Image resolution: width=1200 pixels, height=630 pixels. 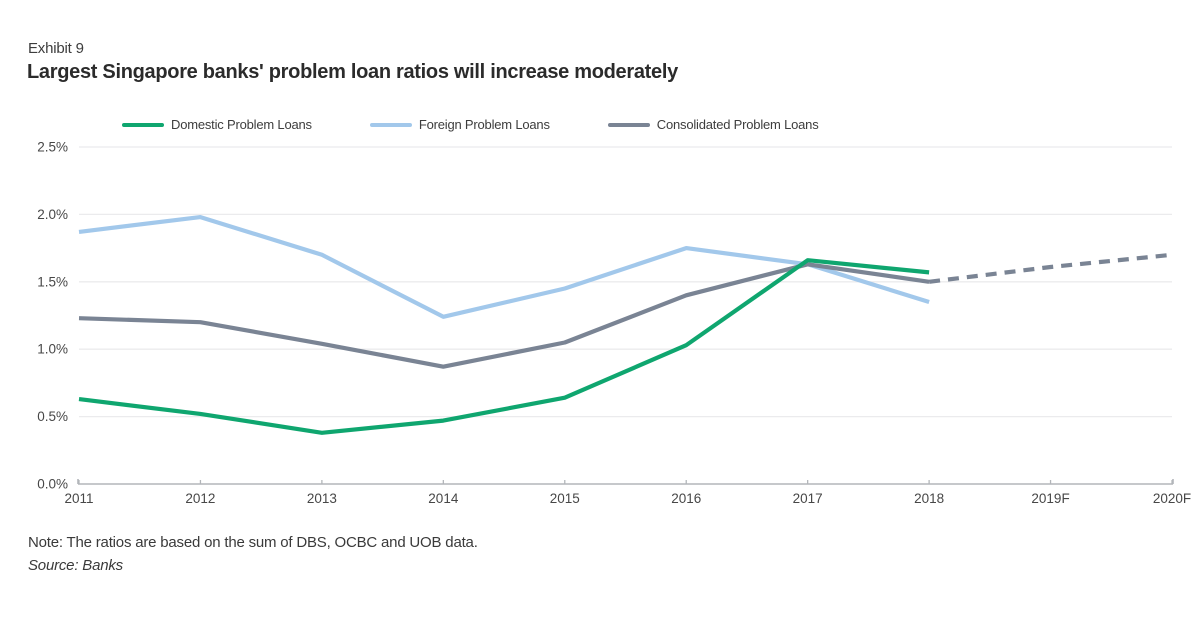 I want to click on legend-item: Foreign Problem Loans, so click(x=459, y=124).